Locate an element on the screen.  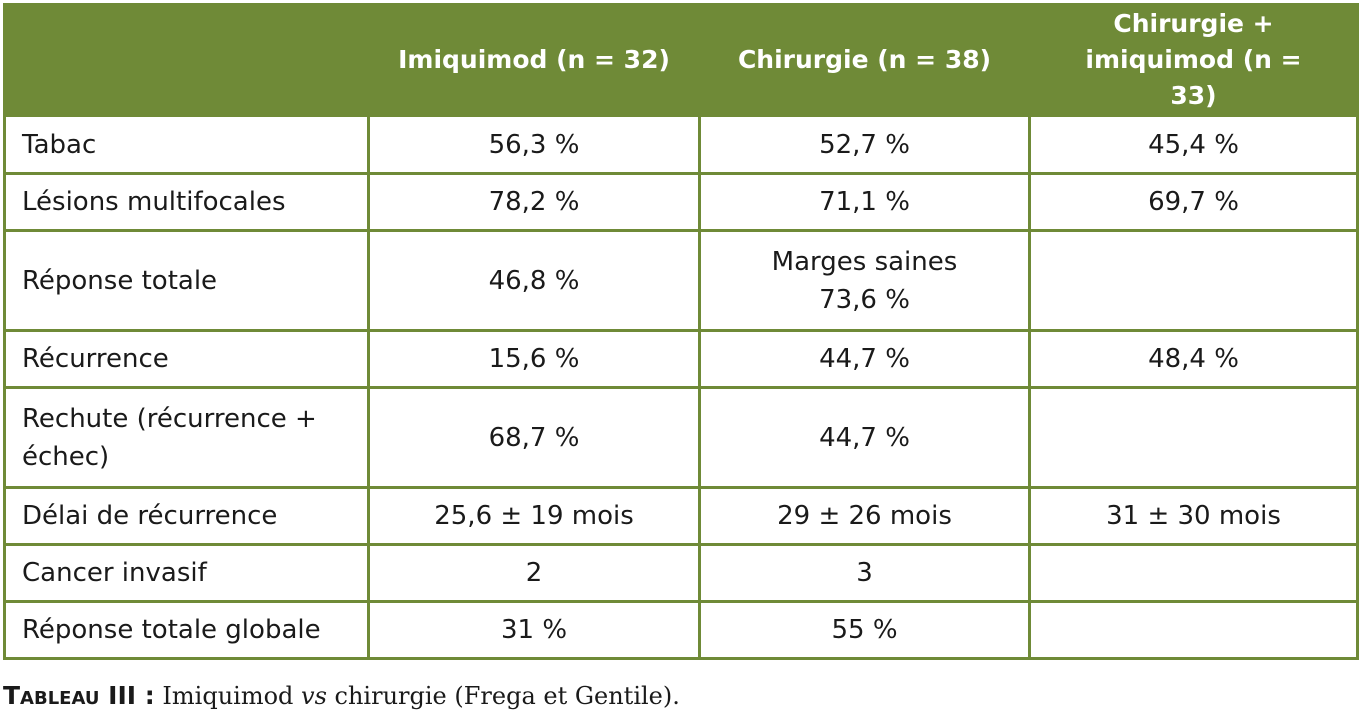
cell-chirurgie-imiquimod: 45,4 % is located at coordinates (1193, 144).